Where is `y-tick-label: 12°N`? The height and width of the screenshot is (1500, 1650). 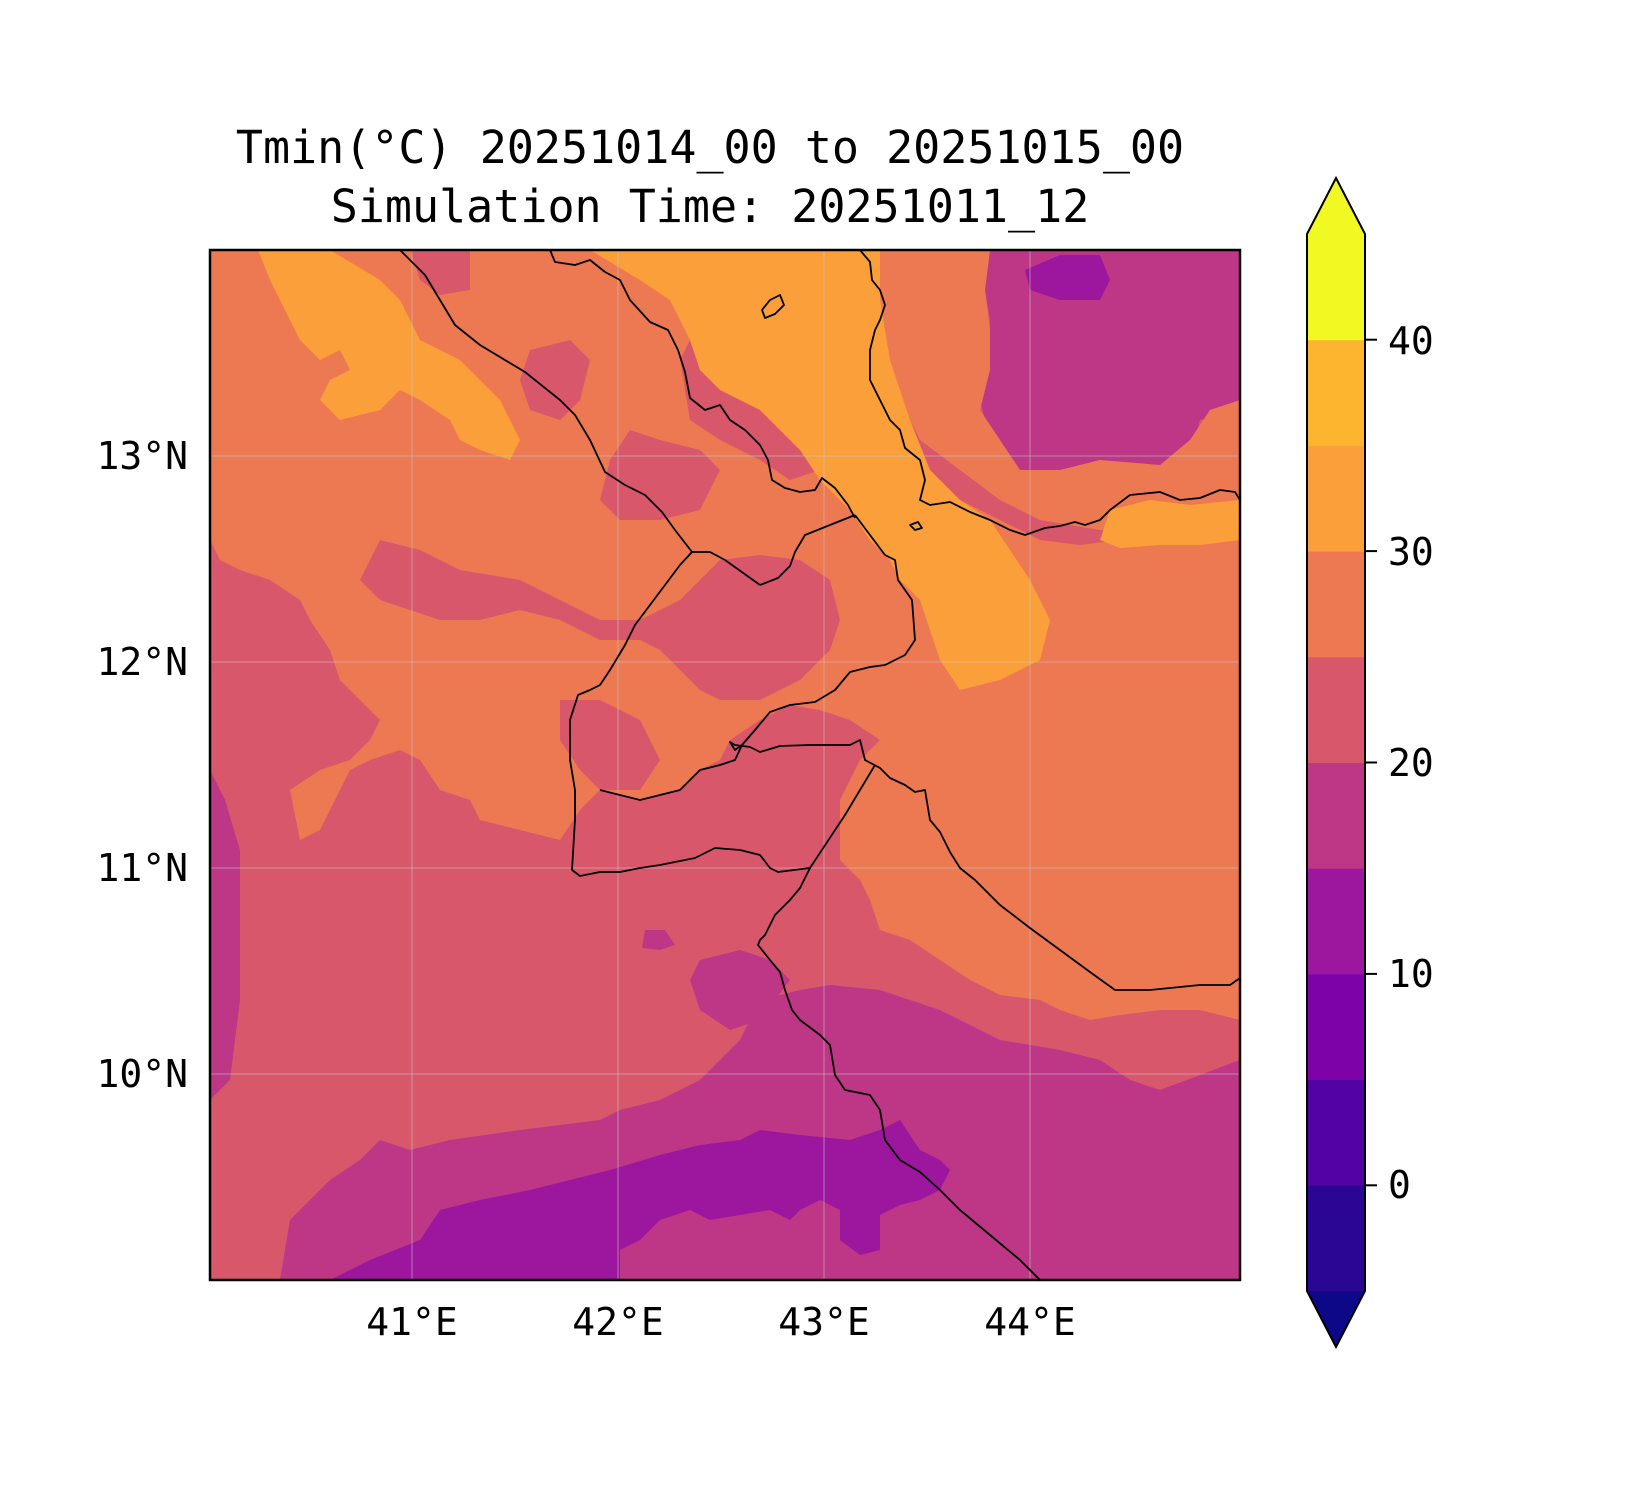
y-tick-label: 12°N is located at coordinates (142, 662).